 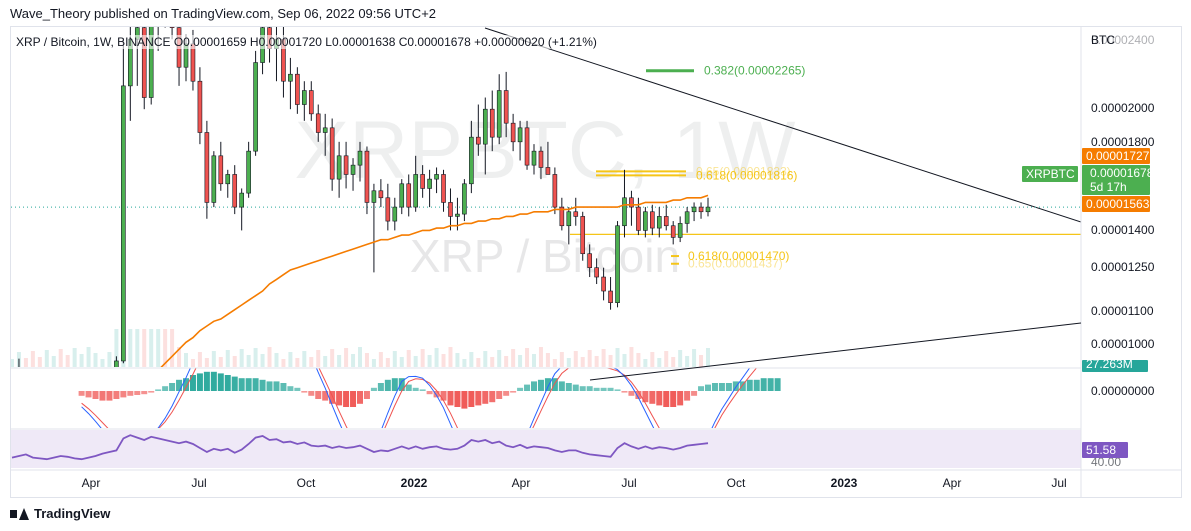 What do you see at coordinates (756, 385) in the screenshot?
I see `macd-histogram-bar` at bounding box center [756, 385].